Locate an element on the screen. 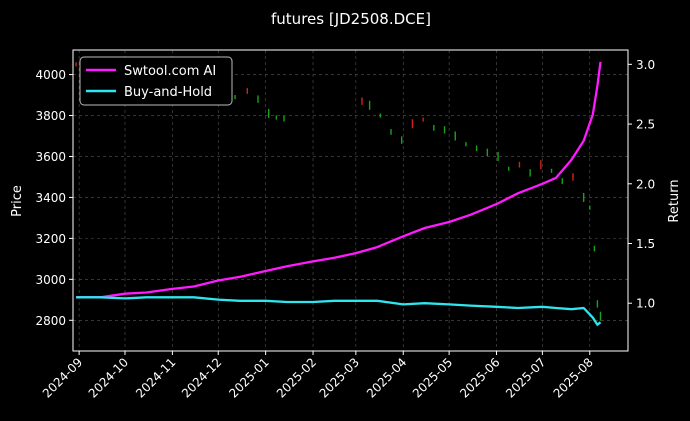 The width and height of the screenshot is (690, 421). y2-tick-label: 1.0 is located at coordinates (645, 304).